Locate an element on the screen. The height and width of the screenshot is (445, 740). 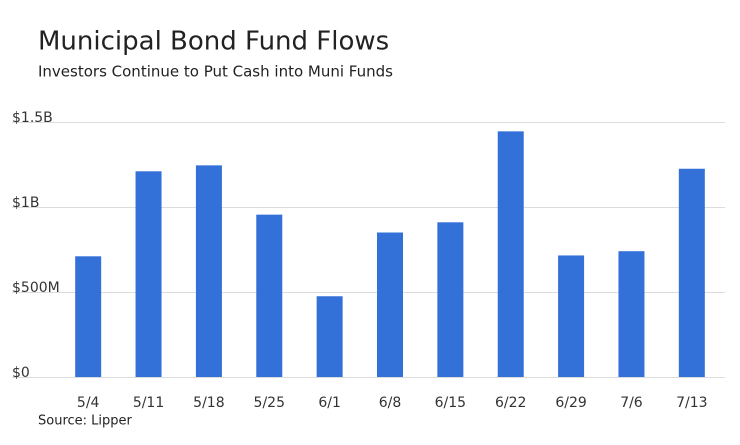
x-tick-label: 6/15 is located at coordinates (450, 403).